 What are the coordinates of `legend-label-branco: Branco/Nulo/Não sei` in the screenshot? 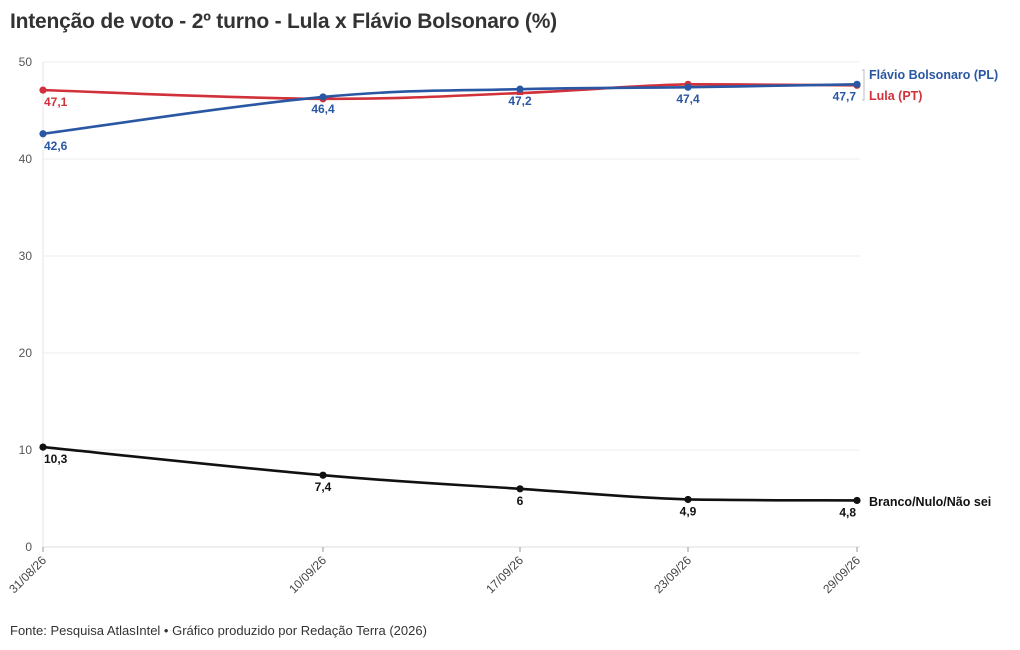 It's located at (930, 502).